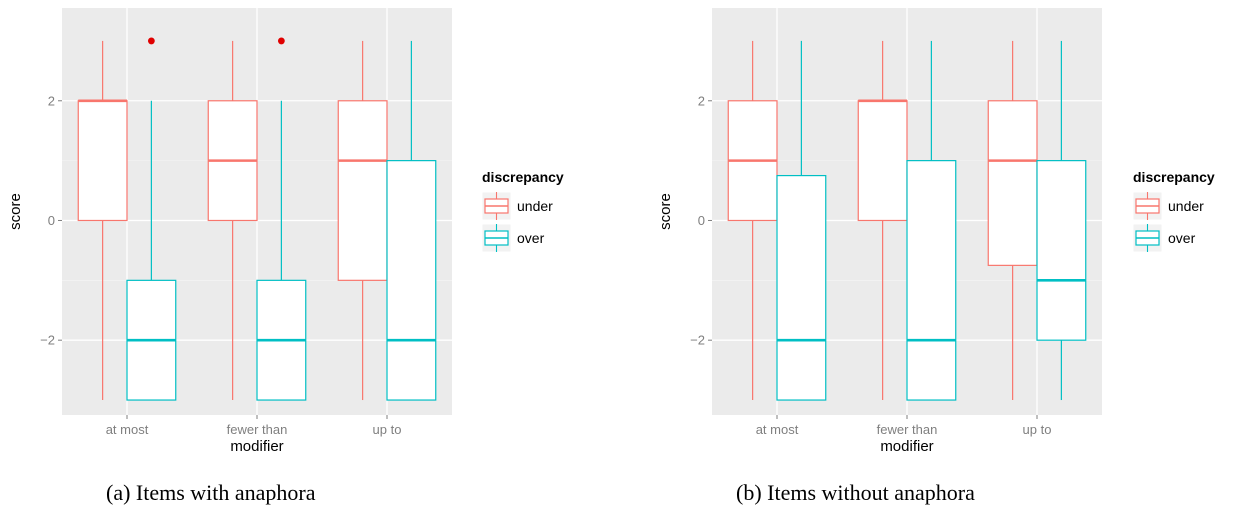 Image resolution: width=1242 pixels, height=514 pixels. Describe the element at coordinates (211, 492) in the screenshot. I see `caption-a: (a) Items with anaphora` at that location.